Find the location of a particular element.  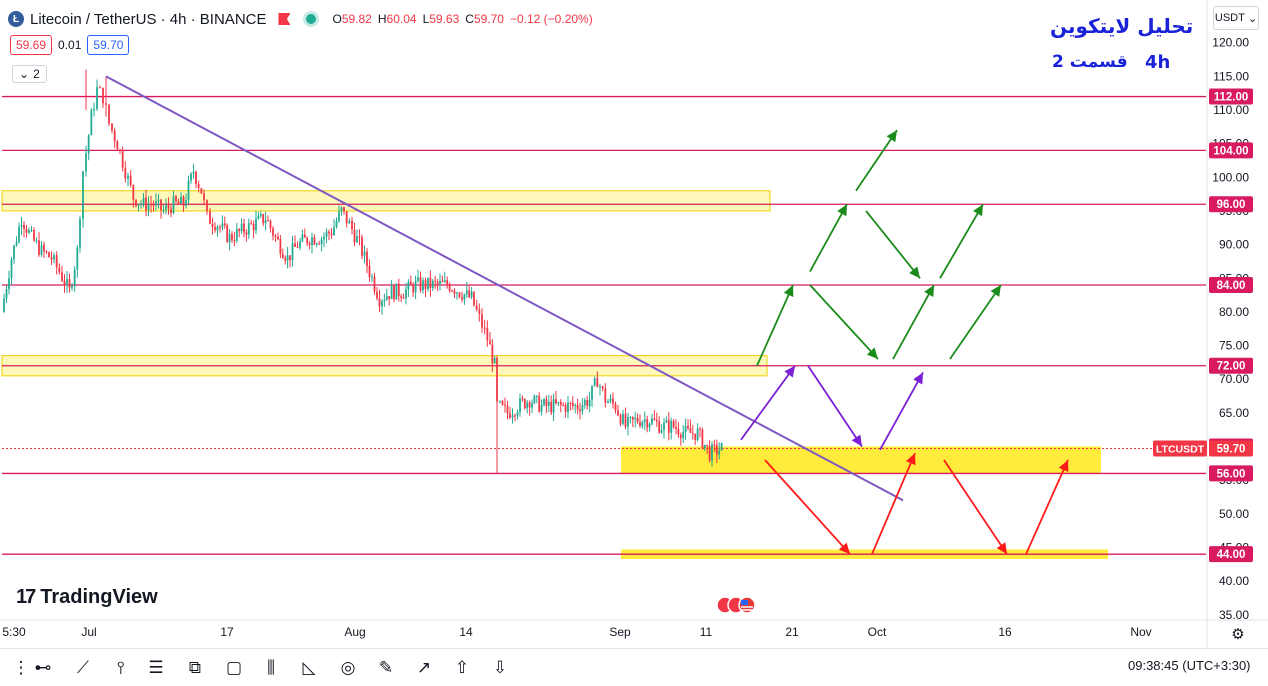

level-price-tag-label: 84.00 is located at coordinates (1231, 286).